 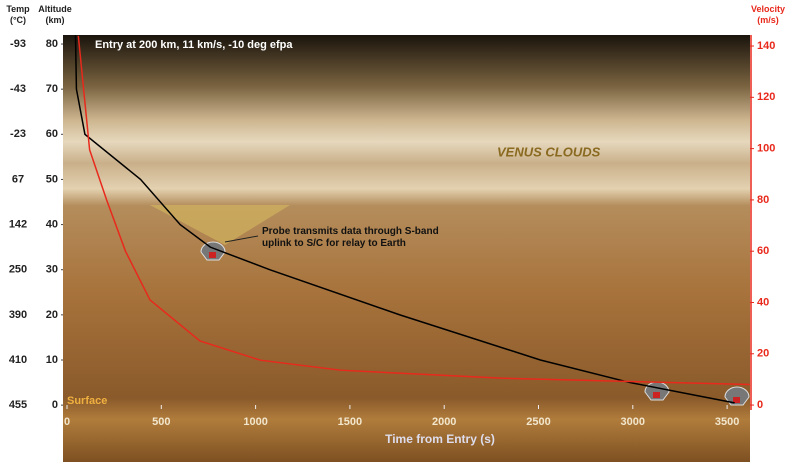 What do you see at coordinates (18, 44) in the screenshot?
I see `temp-label: -93` at bounding box center [18, 44].